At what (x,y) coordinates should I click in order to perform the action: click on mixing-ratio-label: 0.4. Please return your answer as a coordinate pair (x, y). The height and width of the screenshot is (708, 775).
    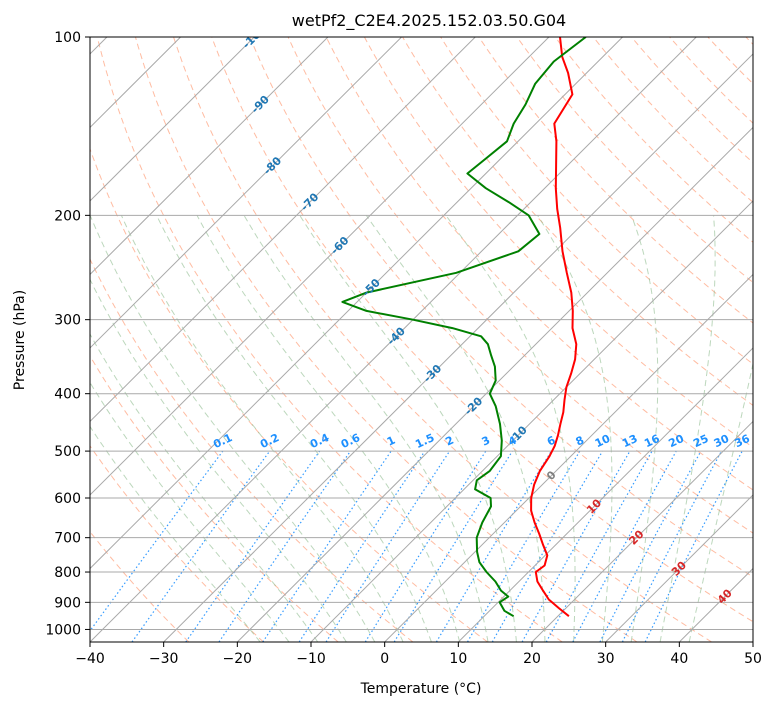
    Looking at the image, I should click on (319, 441).